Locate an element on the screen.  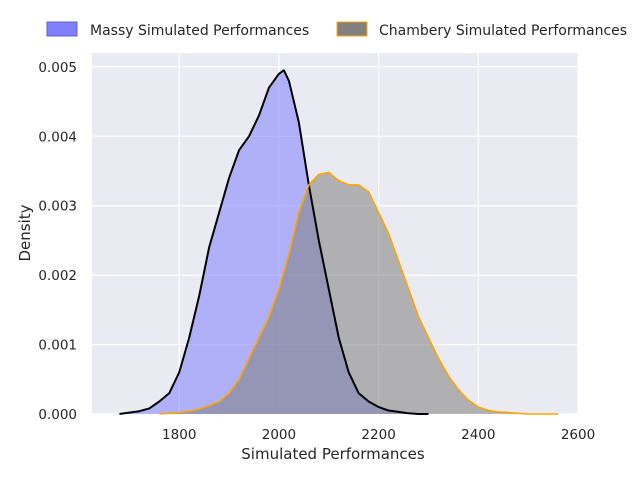
y-tick-label: 0.001 is located at coordinates (57, 346).